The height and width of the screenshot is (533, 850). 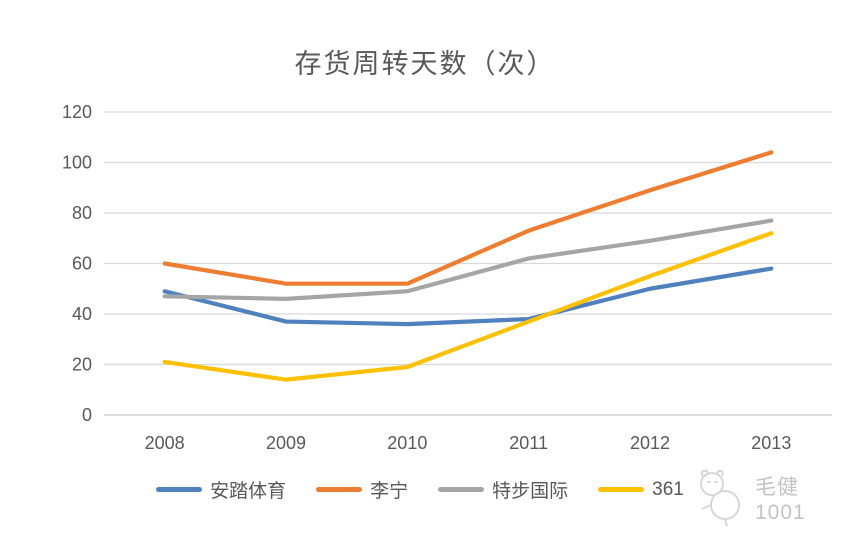 What do you see at coordinates (286, 443) in the screenshot?
I see `x-tick-label: 2009` at bounding box center [286, 443].